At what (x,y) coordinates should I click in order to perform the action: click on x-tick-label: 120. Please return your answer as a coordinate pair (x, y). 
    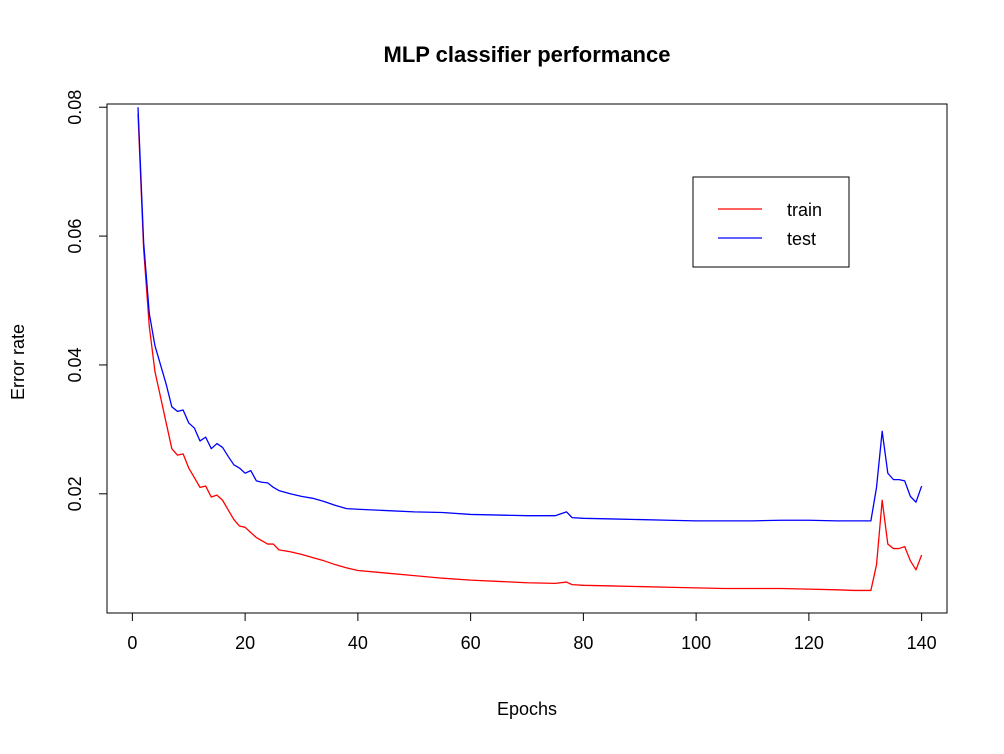
    Looking at the image, I should click on (809, 643).